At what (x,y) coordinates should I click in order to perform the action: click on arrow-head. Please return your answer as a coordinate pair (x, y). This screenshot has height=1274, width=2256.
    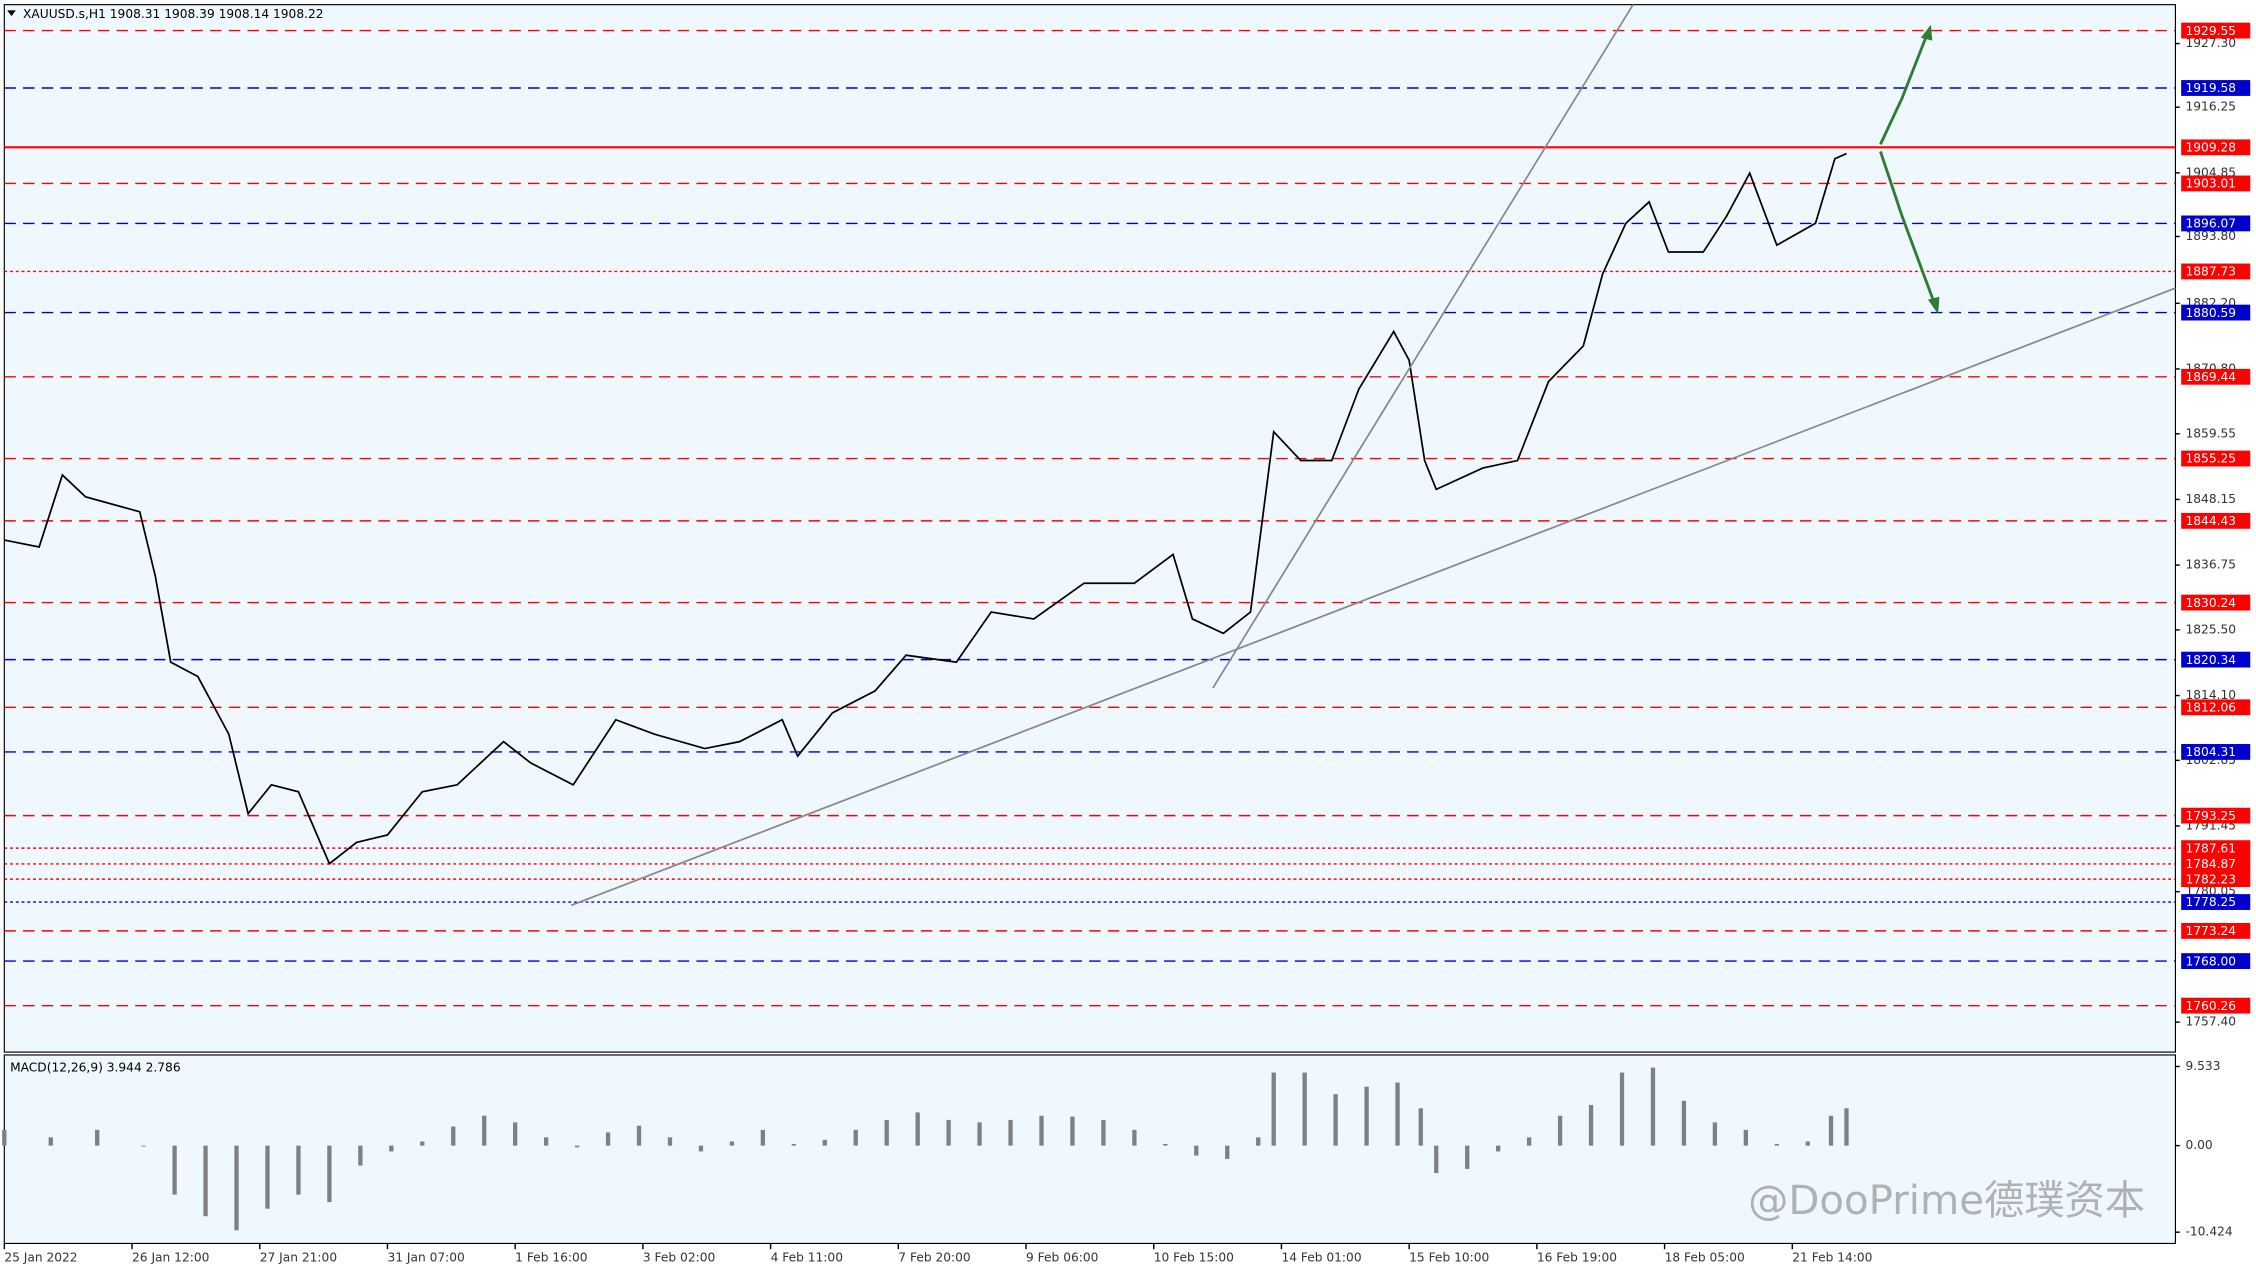
    Looking at the image, I should click on (1926, 32).